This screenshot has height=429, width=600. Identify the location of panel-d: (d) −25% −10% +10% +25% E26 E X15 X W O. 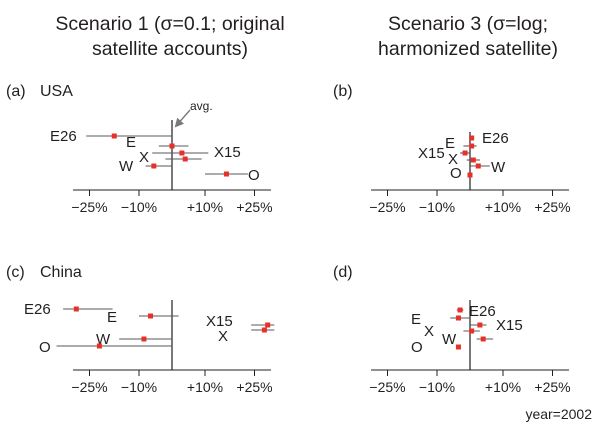
(452, 329).